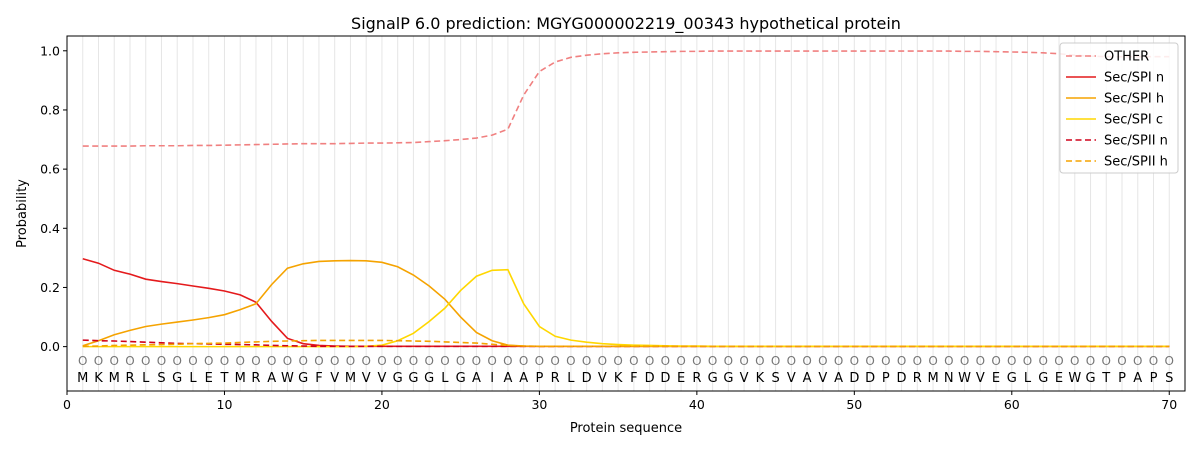  I want to click on x-tick-label: 10, so click(225, 404).